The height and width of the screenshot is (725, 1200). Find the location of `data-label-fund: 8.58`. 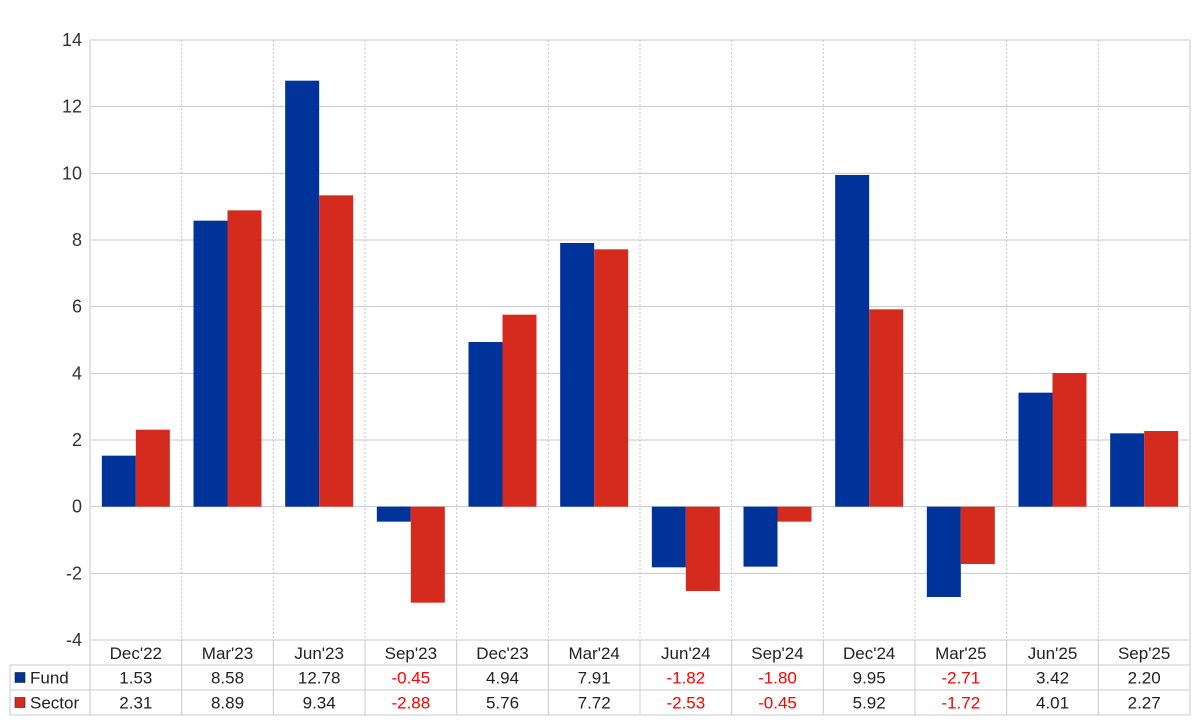

data-label-fund: 8.58 is located at coordinates (227, 678).